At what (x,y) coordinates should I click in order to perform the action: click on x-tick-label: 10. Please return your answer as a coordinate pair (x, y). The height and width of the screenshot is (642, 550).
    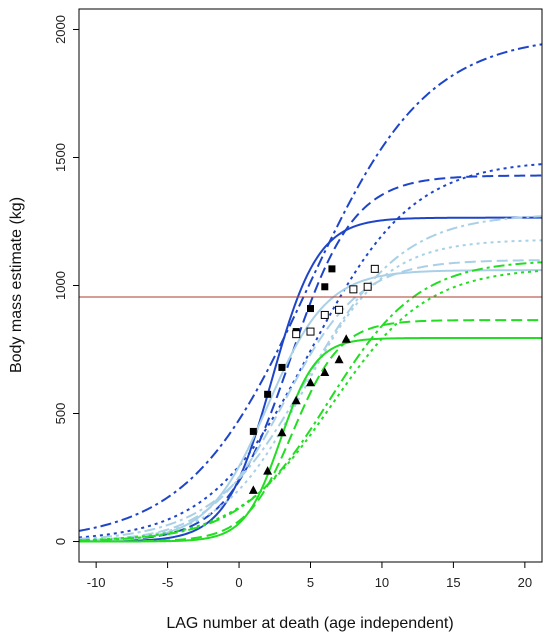
    Looking at the image, I should click on (382, 582).